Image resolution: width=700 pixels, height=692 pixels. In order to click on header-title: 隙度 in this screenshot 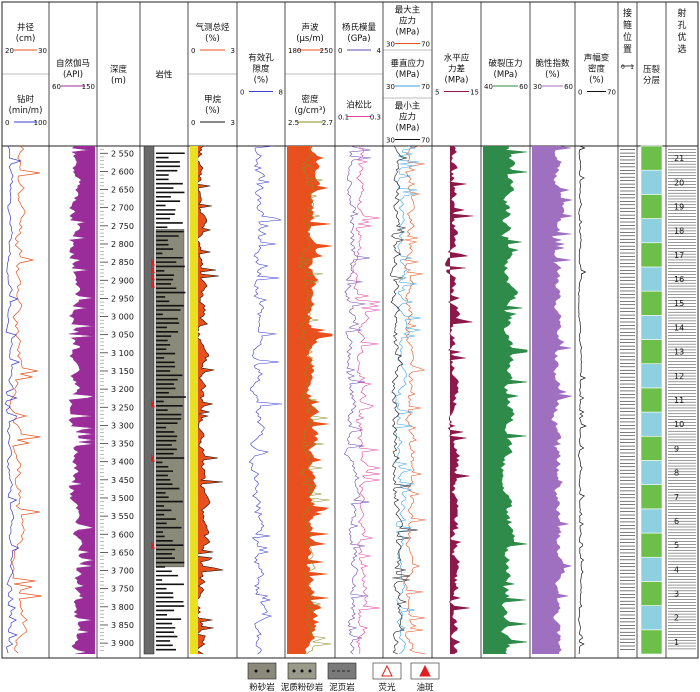, I will do `click(261, 69)`.